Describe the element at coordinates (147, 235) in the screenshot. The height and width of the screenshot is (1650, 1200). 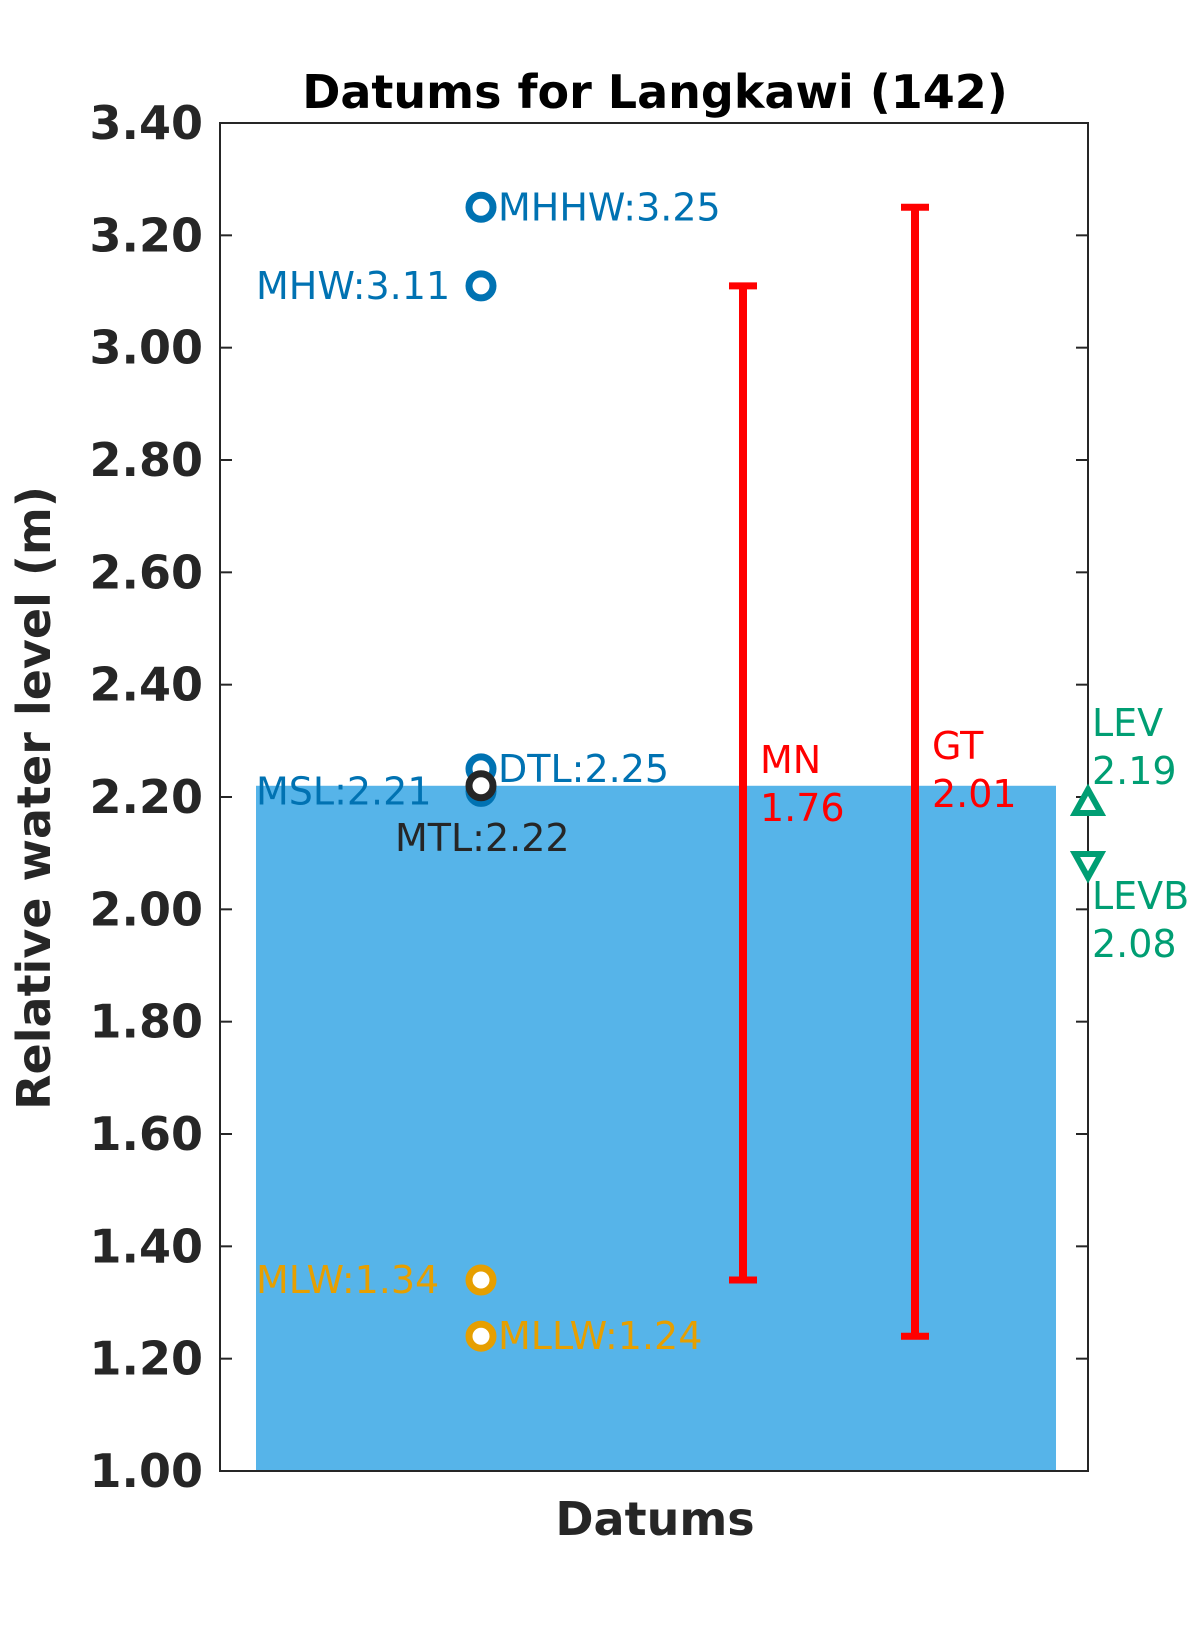
I see `y-tick-label: 3.20` at that location.